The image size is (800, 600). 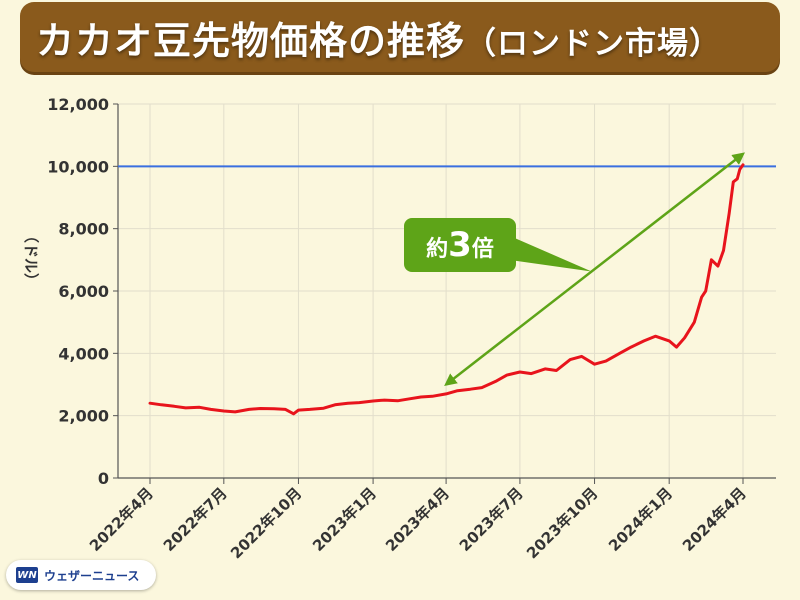 I want to click on x-tick-label: 2022年4月, so click(x=121, y=519).